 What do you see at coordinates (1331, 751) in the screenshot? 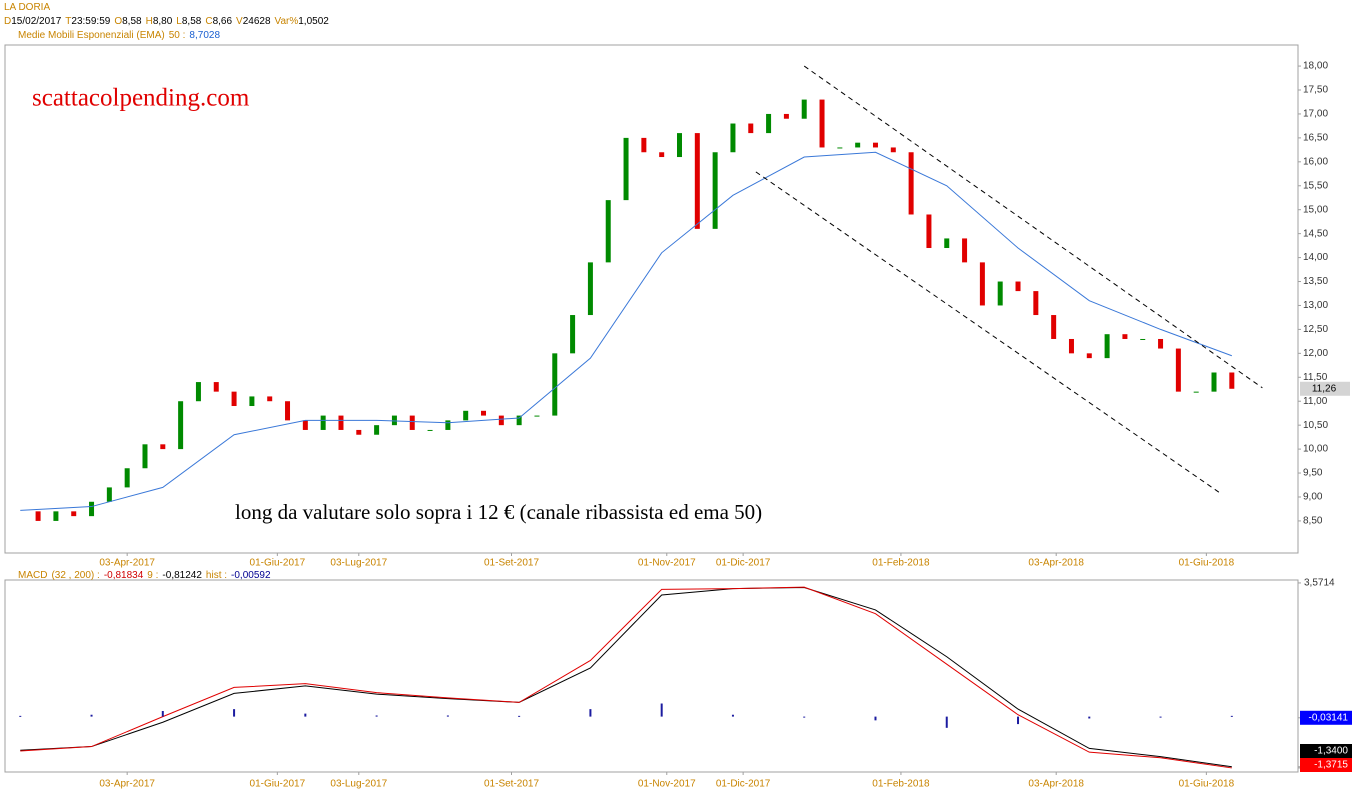
I see `y-tick-label: -1,3400` at bounding box center [1331, 751].